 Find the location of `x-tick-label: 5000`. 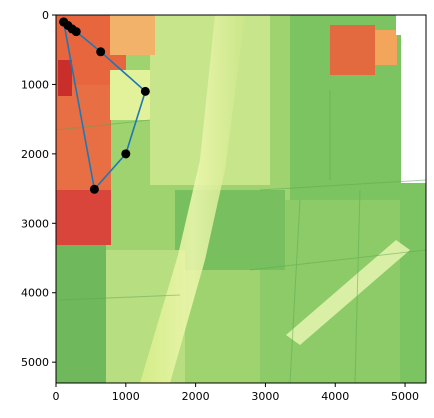

x-tick-label: 5000 is located at coordinates (405, 396).